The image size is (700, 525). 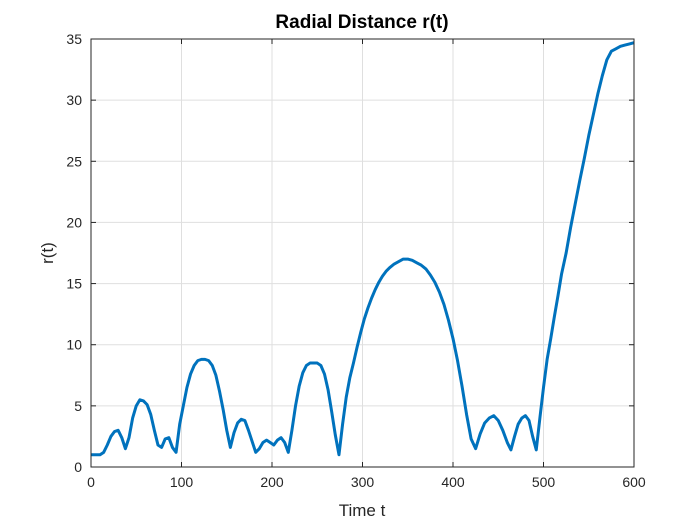 What do you see at coordinates (91, 482) in the screenshot?
I see `x-tick-label: 0` at bounding box center [91, 482].